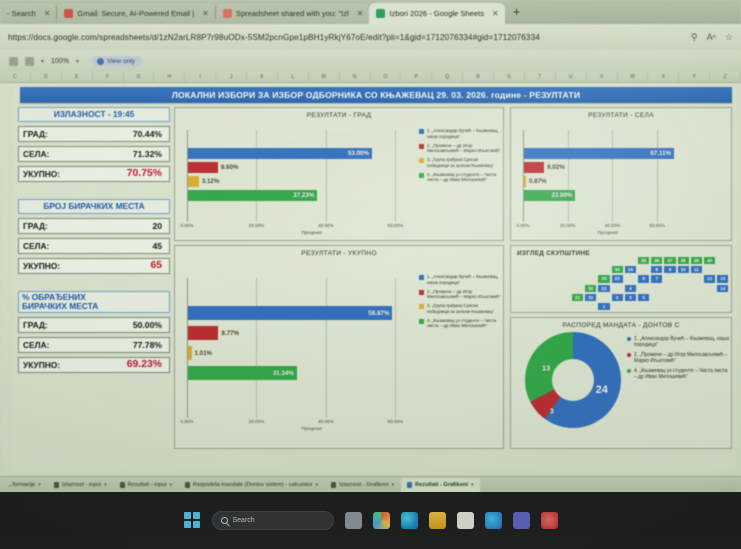  What do you see at coordinates (409, 520) in the screenshot?
I see `edge-icon` at bounding box center [409, 520].